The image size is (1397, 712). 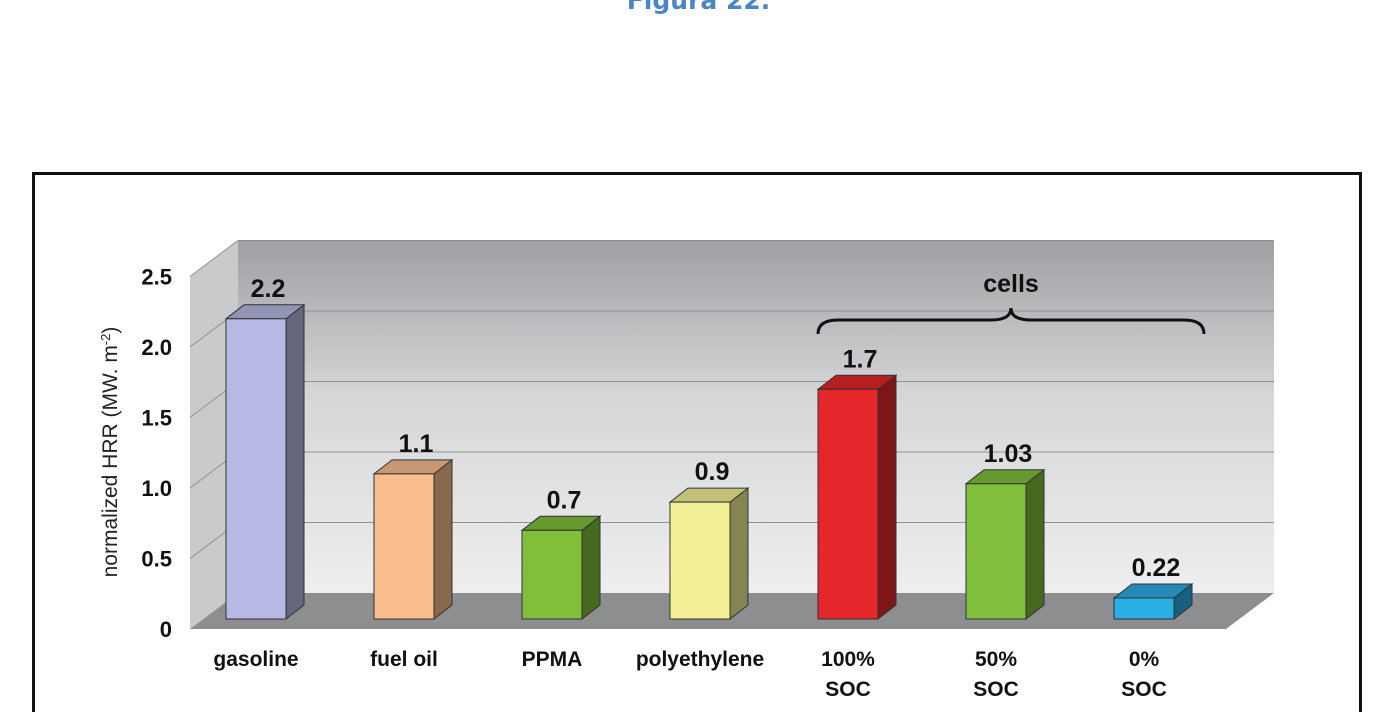 I want to click on y-tick-label: 2.5, so click(x=156, y=277).